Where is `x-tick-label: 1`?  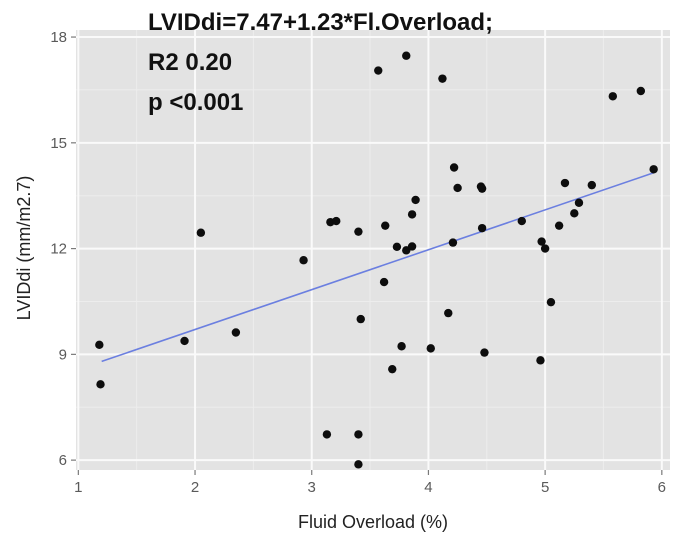 x-tick-label: 1 is located at coordinates (78, 487).